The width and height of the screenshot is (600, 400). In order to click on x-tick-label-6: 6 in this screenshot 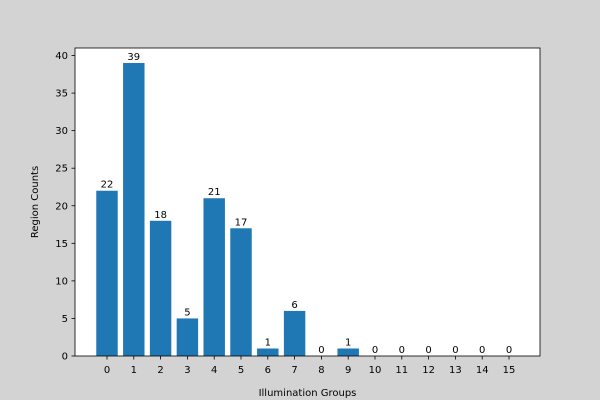, I will do `click(268, 370)`.